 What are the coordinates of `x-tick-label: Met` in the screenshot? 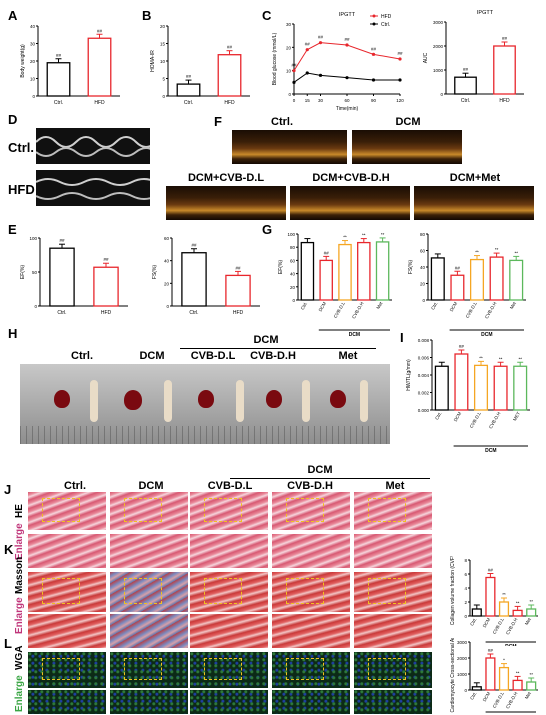 It's located at (528, 621).